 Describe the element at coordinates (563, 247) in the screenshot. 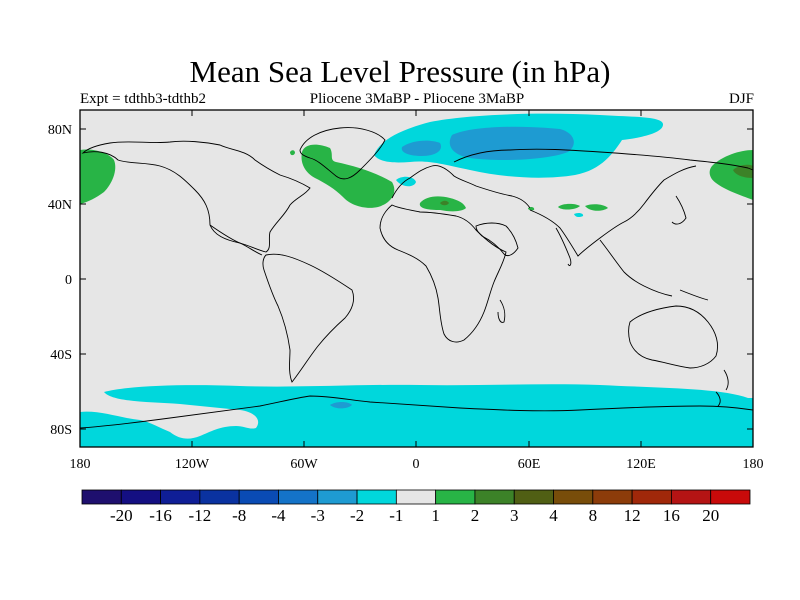

I see `india-coast` at that location.